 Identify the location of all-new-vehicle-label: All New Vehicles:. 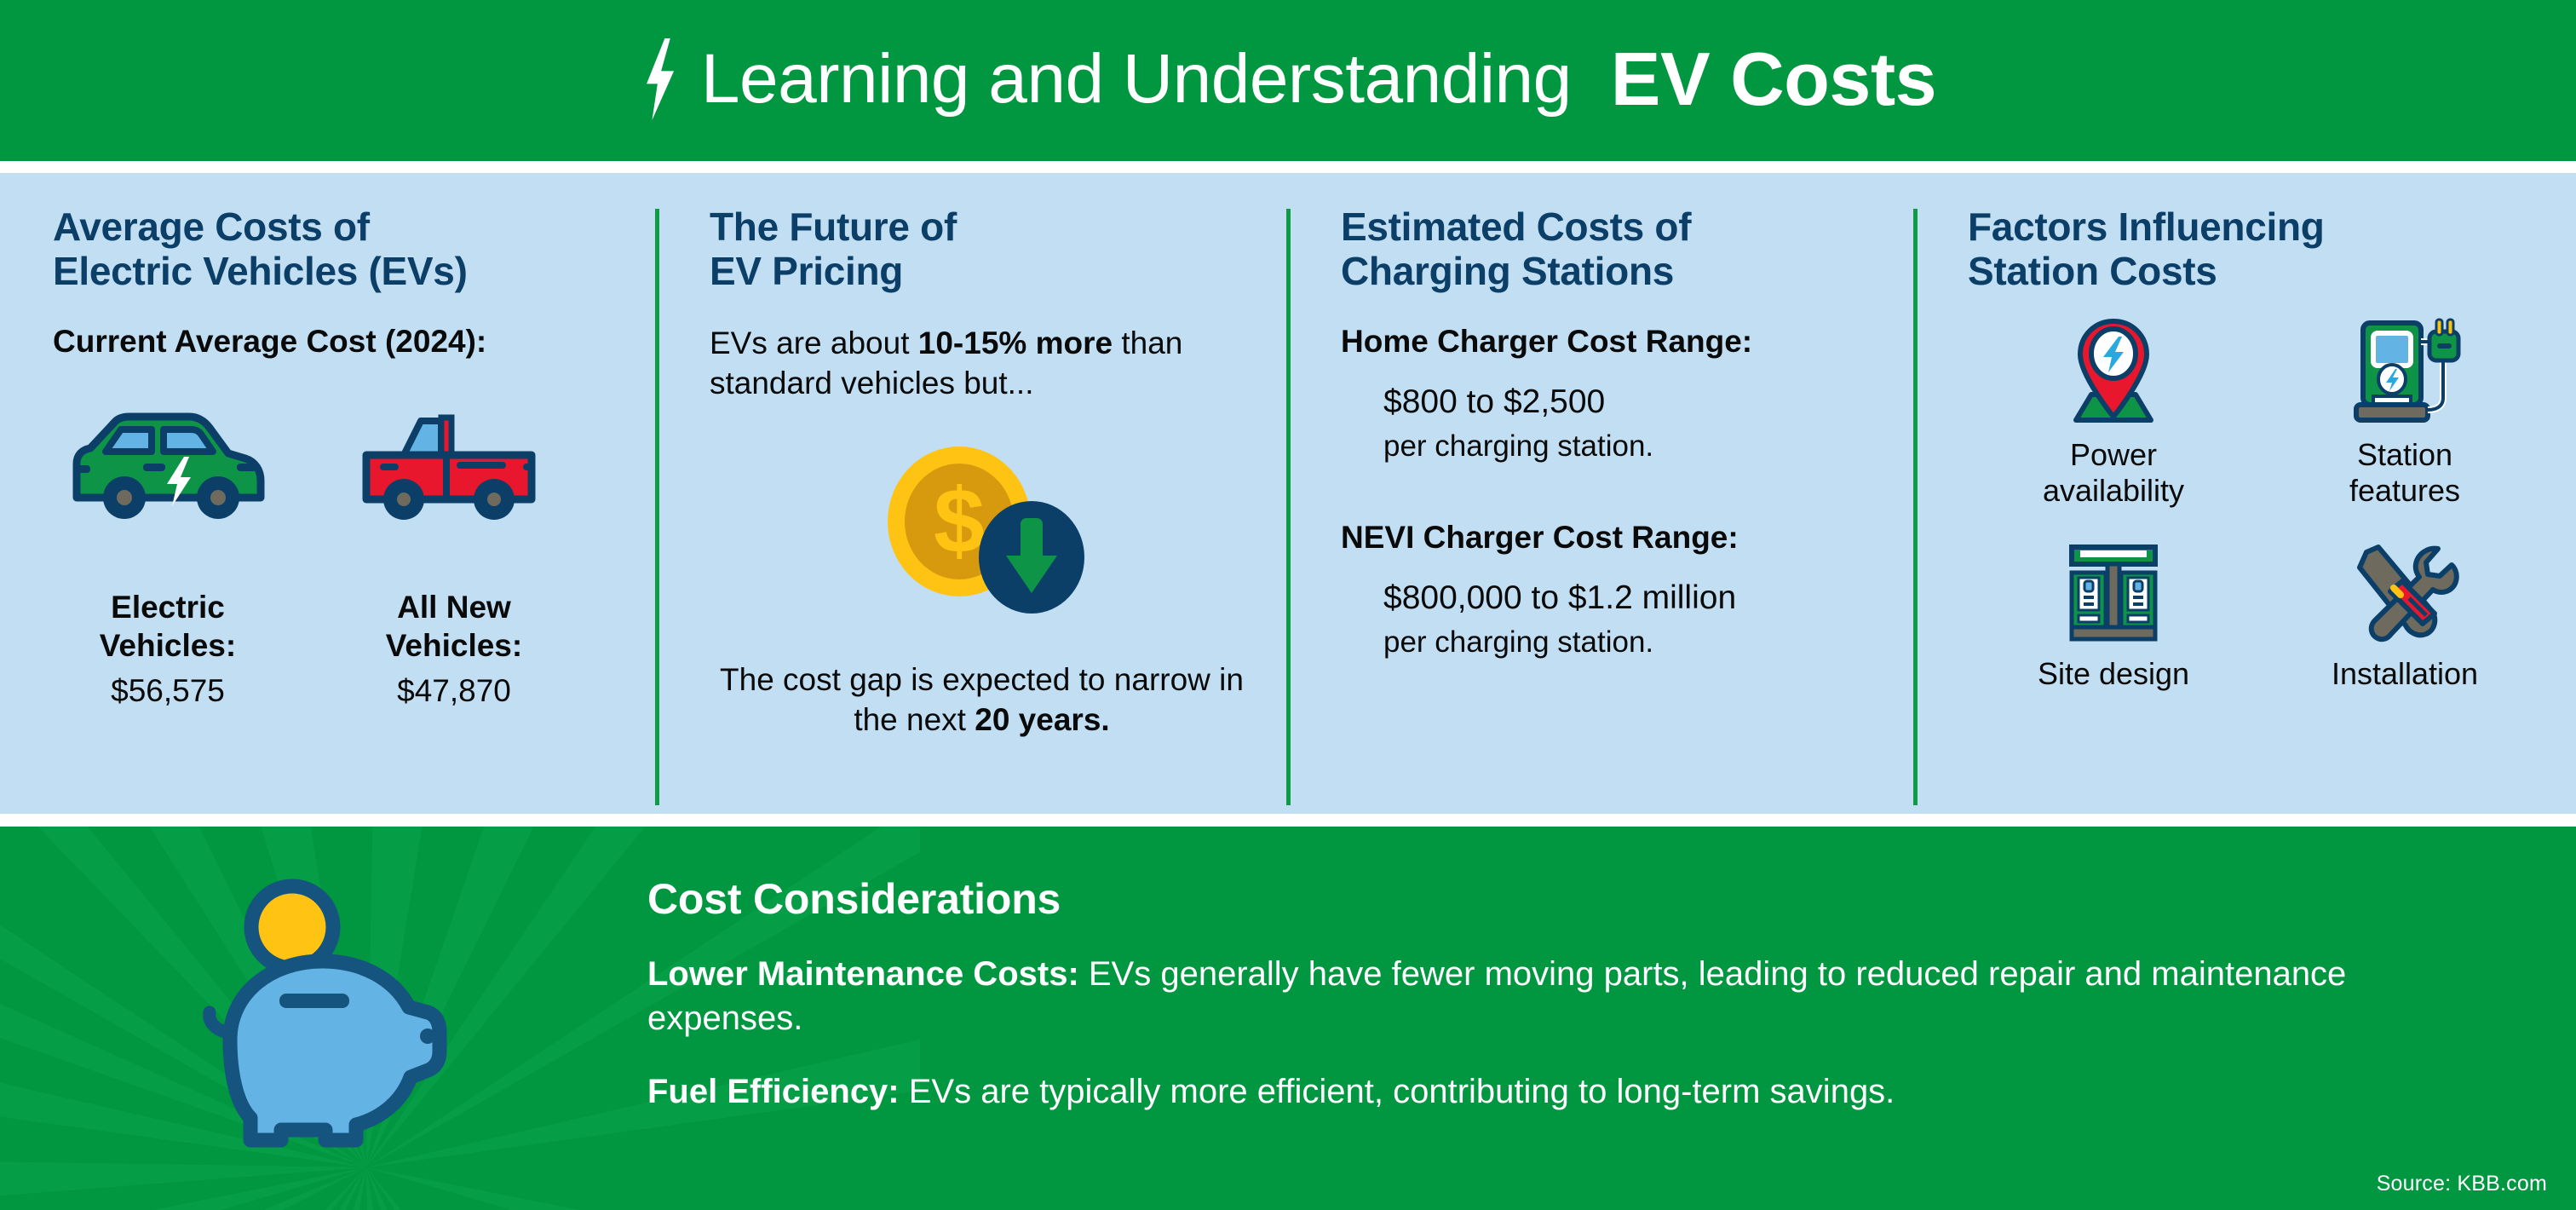
(454, 627).